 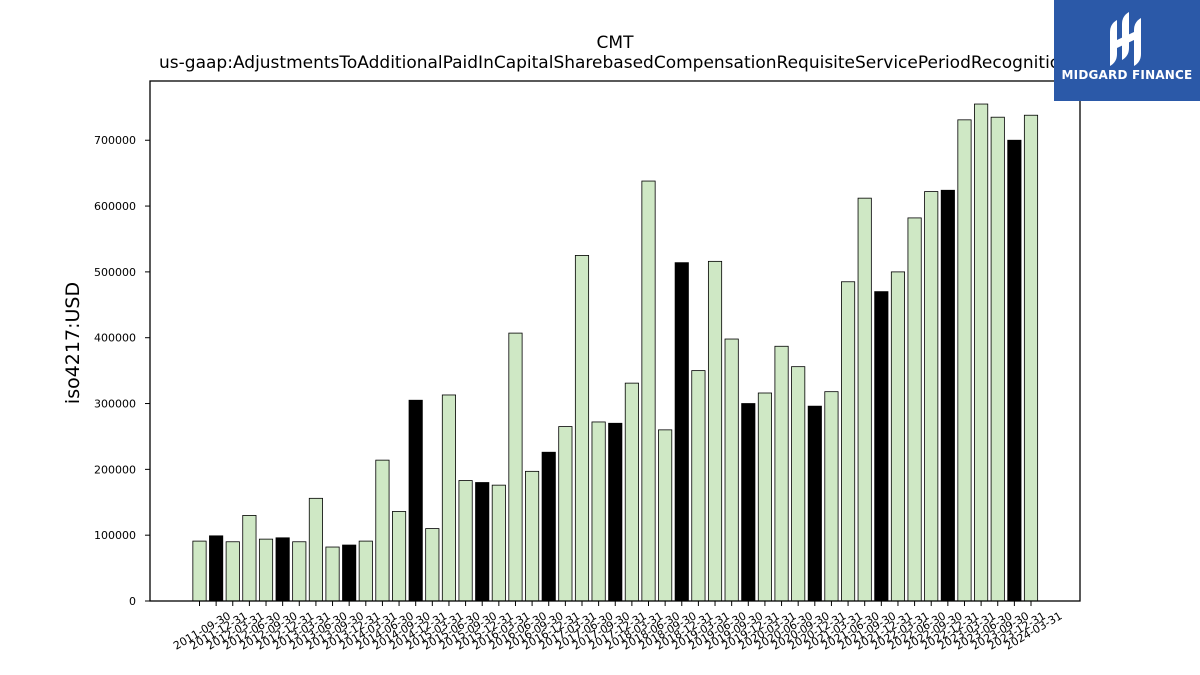 What do you see at coordinates (115, 535) in the screenshot?
I see `y-tick-label: 100000` at bounding box center [115, 535].